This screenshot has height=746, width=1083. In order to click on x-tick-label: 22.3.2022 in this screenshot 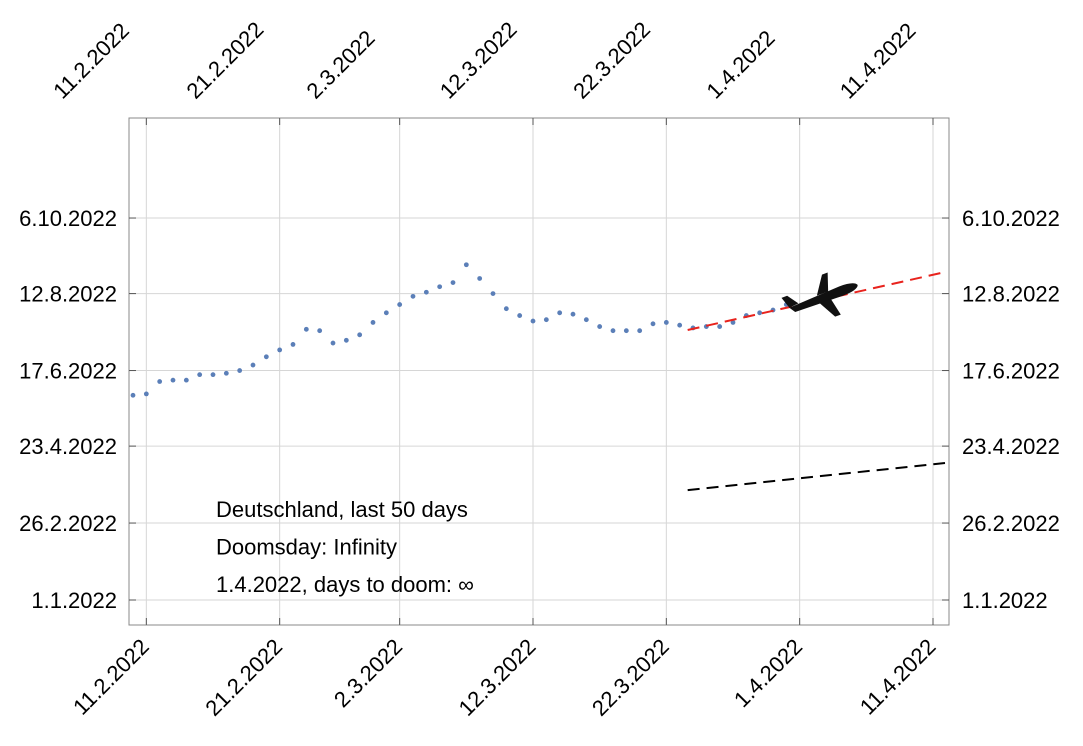, I will do `click(630, 677)`.